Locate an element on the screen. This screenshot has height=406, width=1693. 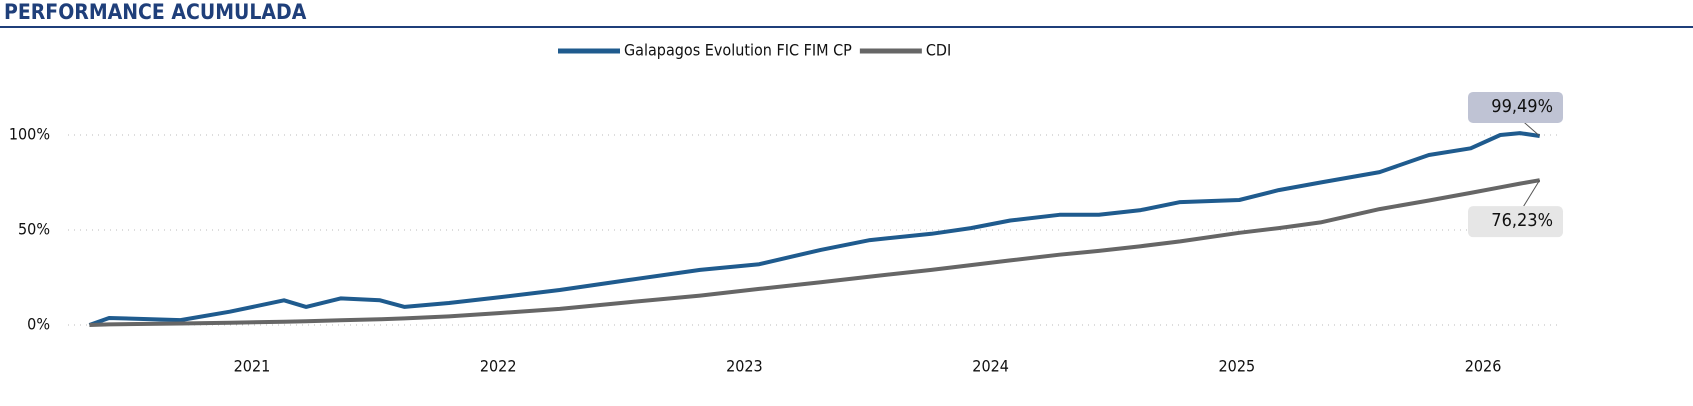
x-tick-label: 2021 is located at coordinates (252, 366).